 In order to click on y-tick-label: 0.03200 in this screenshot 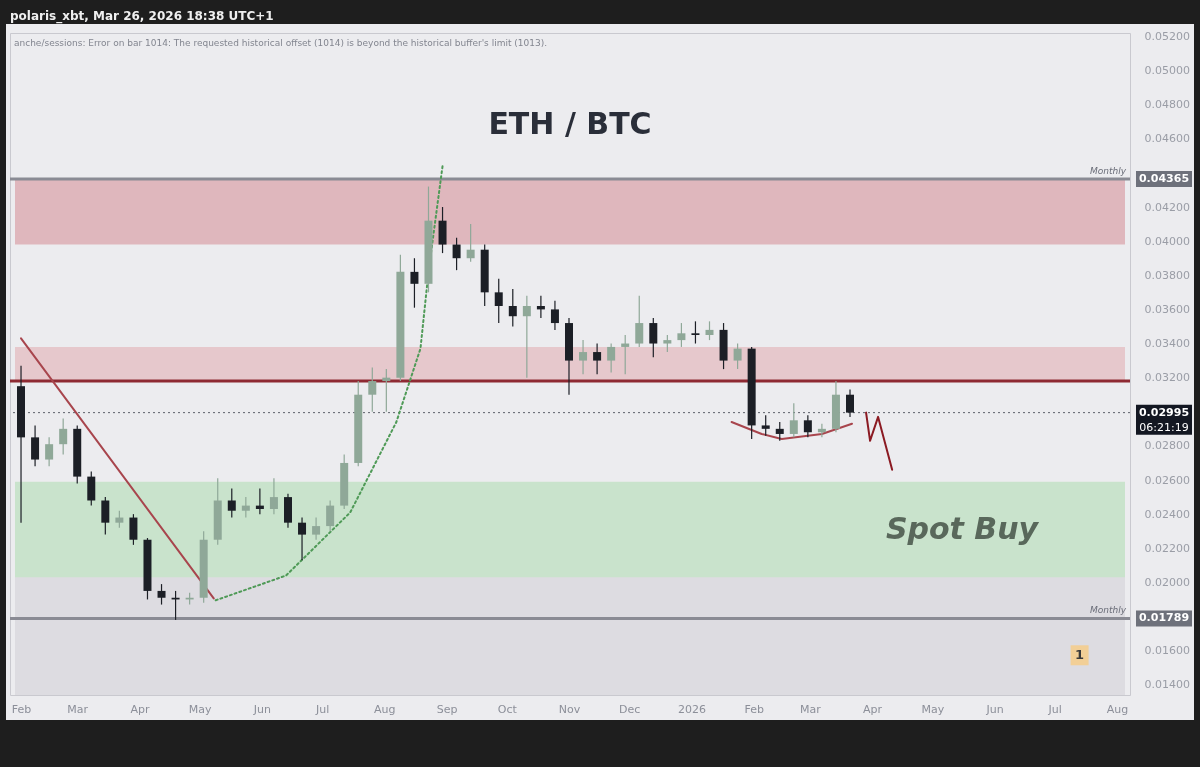, I will do `click(1167, 378)`.